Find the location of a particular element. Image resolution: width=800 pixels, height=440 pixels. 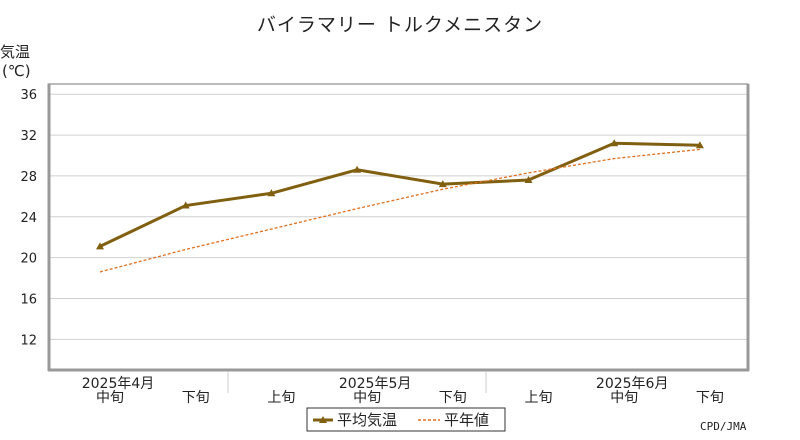

y-axis-label: 気温(℃) is located at coordinates (15, 61).